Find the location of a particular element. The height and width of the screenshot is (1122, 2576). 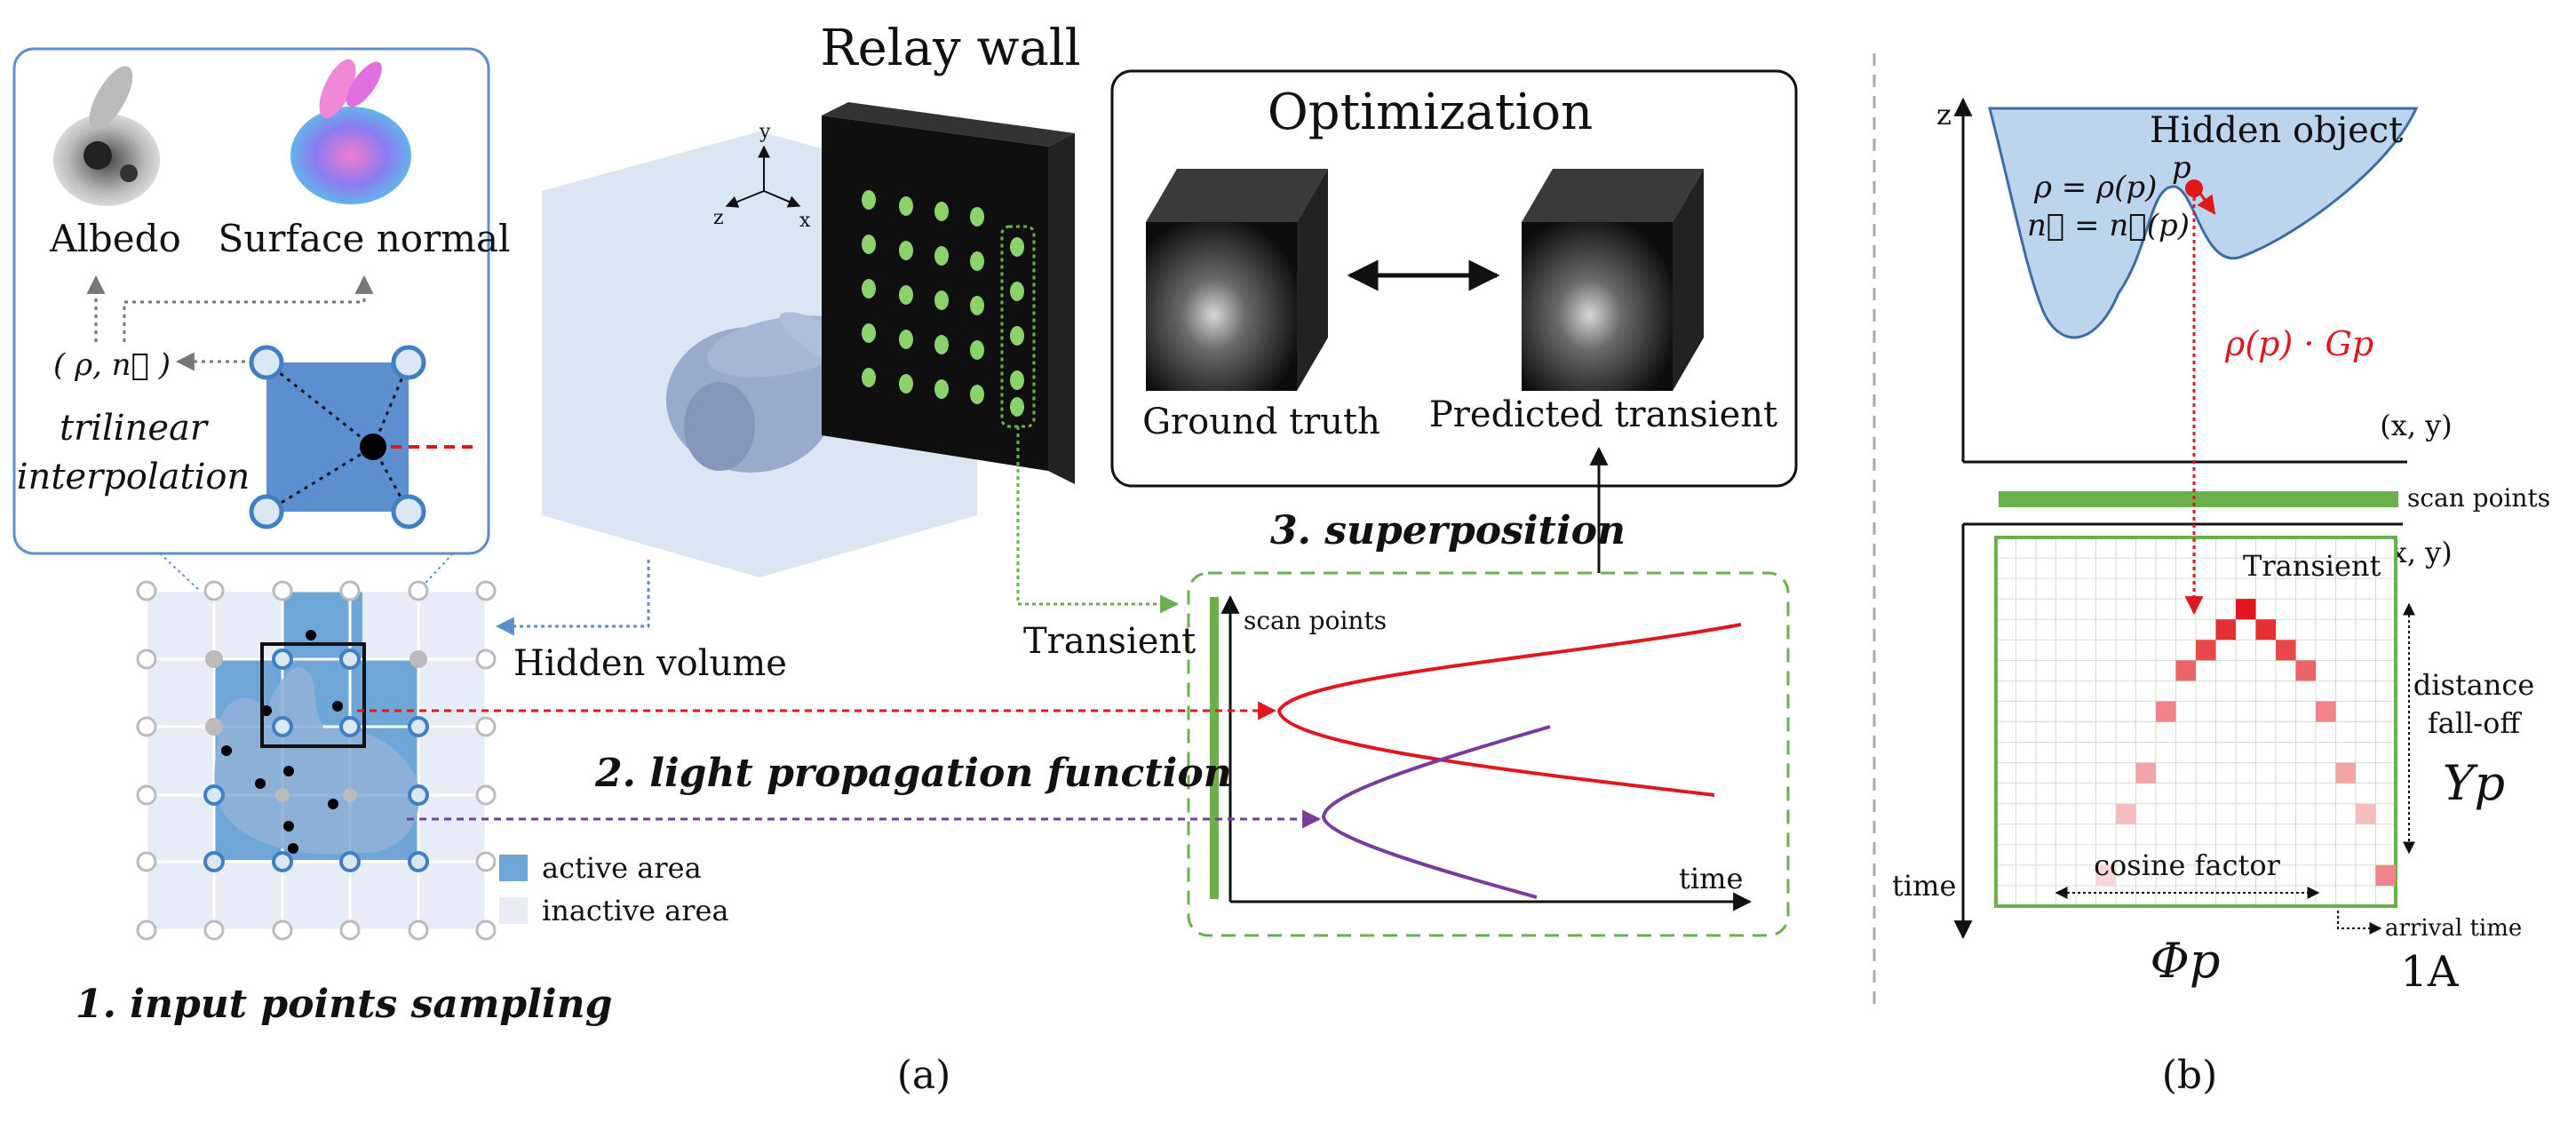

p-point-label: p is located at coordinates (2181, 168).